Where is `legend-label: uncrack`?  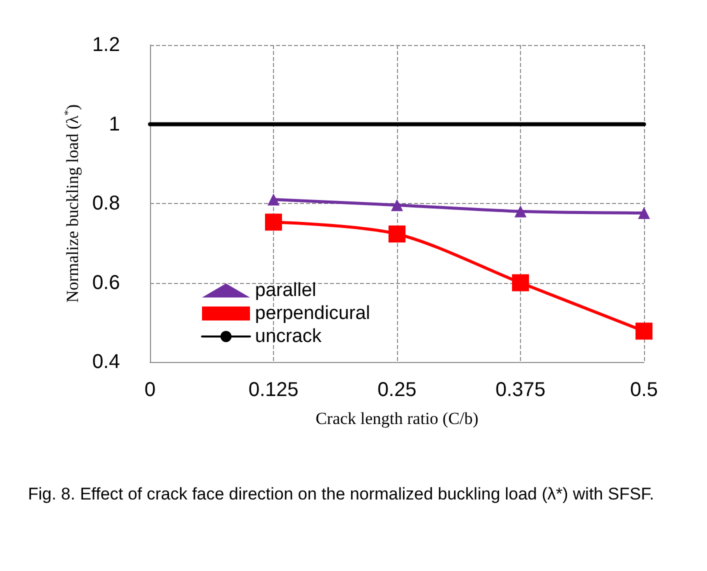 legend-label: uncrack is located at coordinates (288, 336).